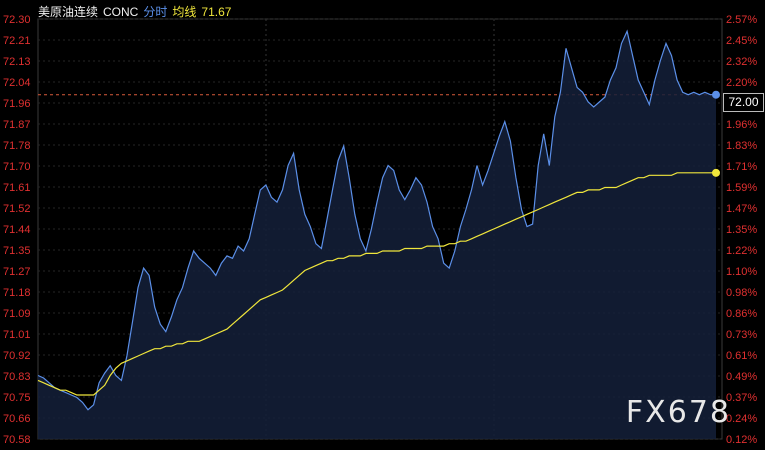 Image resolution: width=765 pixels, height=450 pixels. What do you see at coordinates (216, 12) in the screenshot?
I see `average-value: 71.67` at bounding box center [216, 12].